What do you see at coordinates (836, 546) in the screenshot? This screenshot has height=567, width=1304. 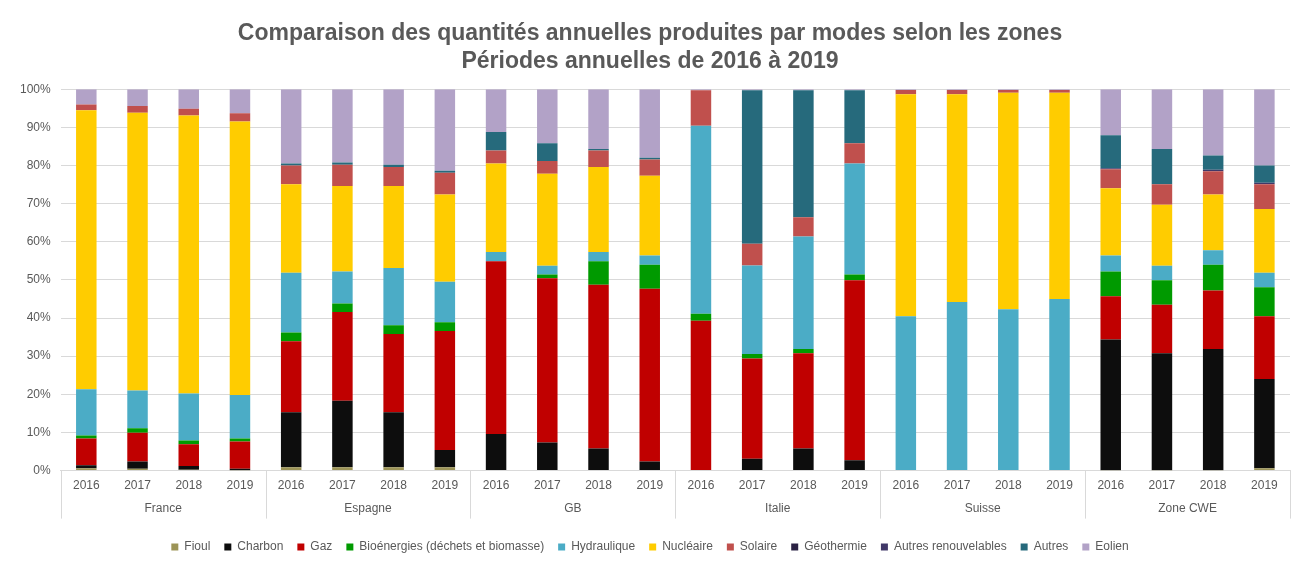 I see `legend-label: Géothermie` at bounding box center [836, 546].